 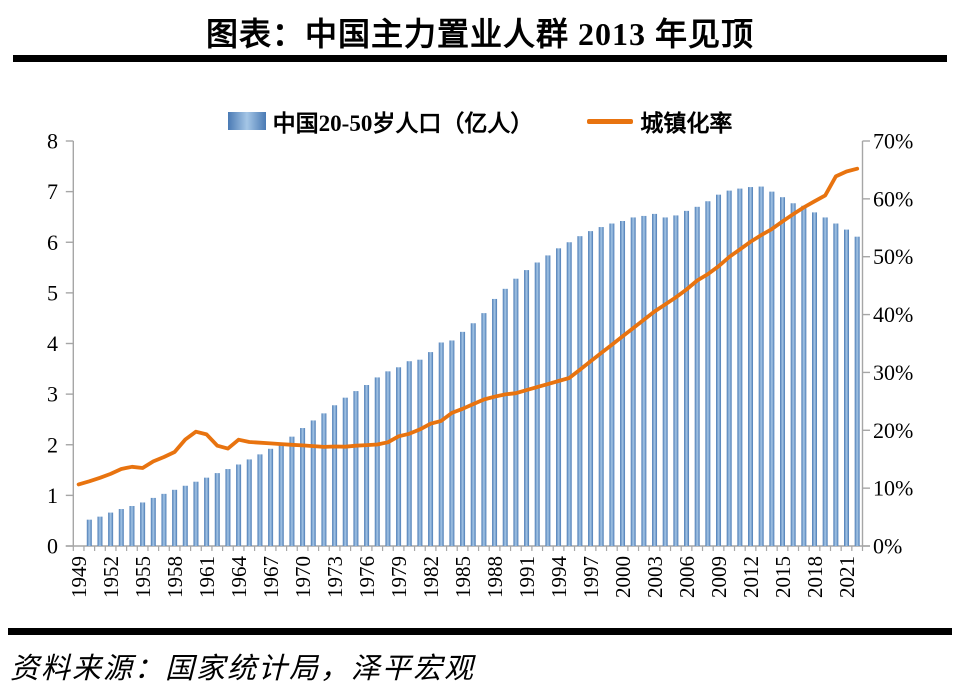 What do you see at coordinates (559, 577) in the screenshot?
I see `x-axis-tick-label: 1994` at bounding box center [559, 577].